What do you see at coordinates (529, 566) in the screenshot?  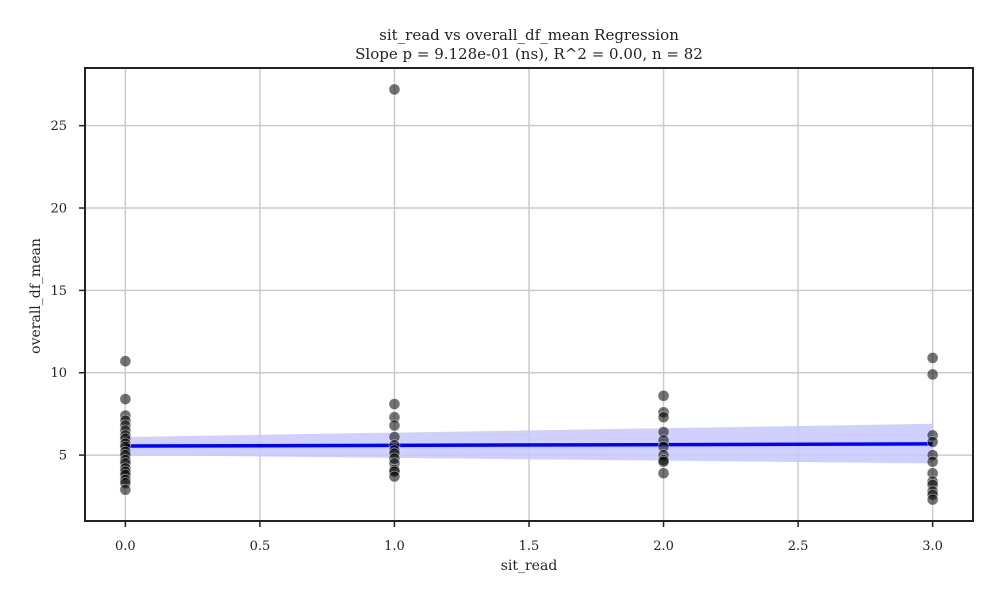 I see `x-axis-label: sit_read` at bounding box center [529, 566].